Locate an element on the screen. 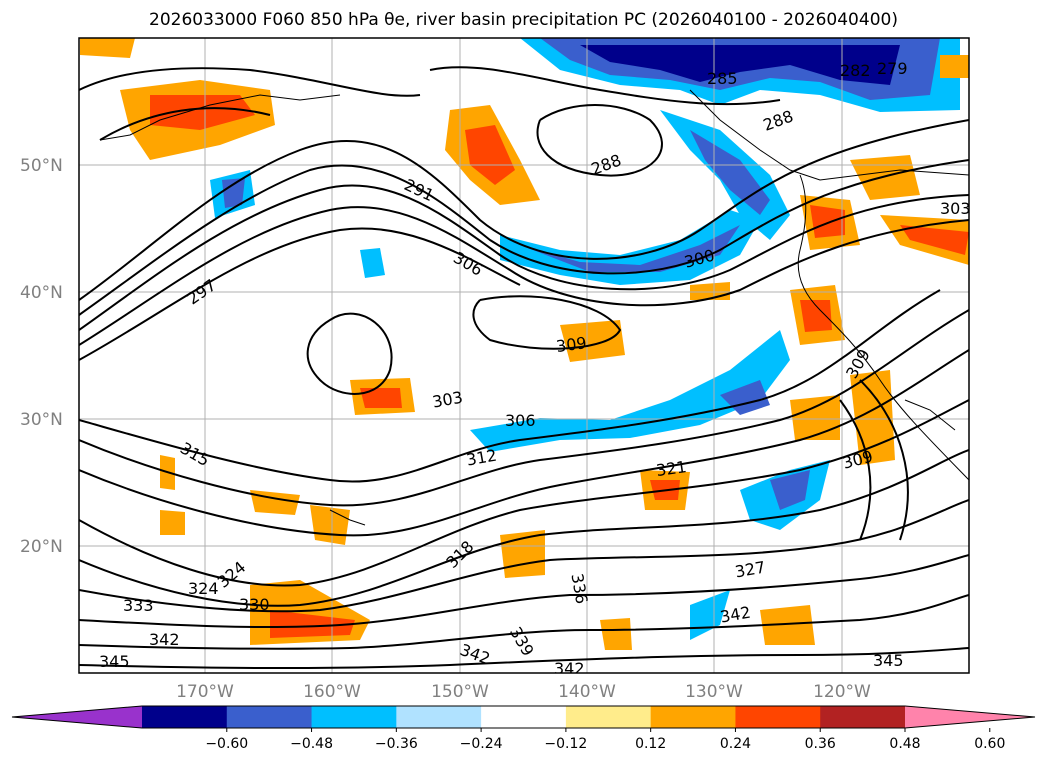 This screenshot has width=1047, height=767. lon-label: 160°W is located at coordinates (332, 692).